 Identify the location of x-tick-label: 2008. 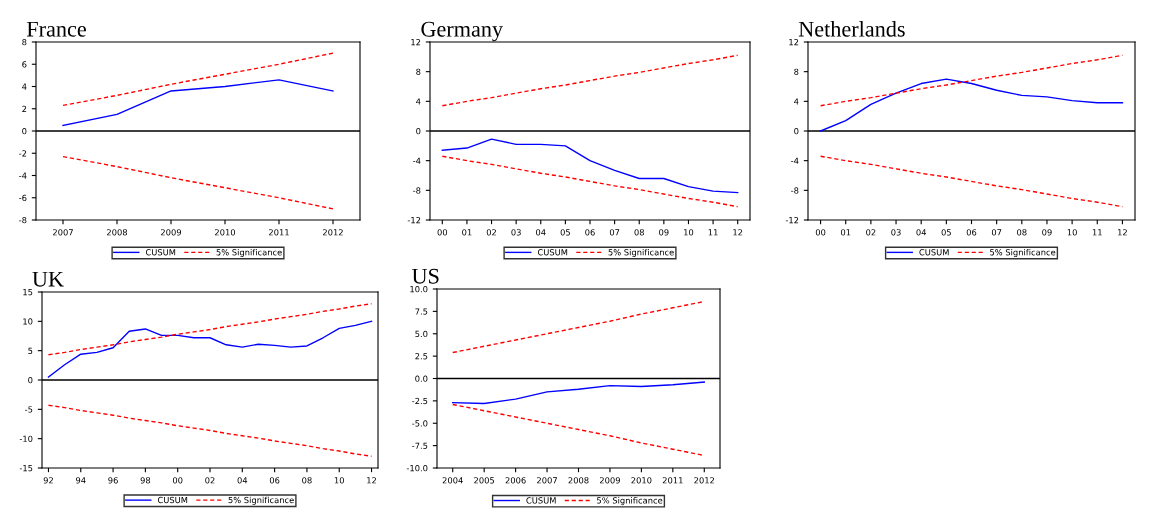
(117, 232).